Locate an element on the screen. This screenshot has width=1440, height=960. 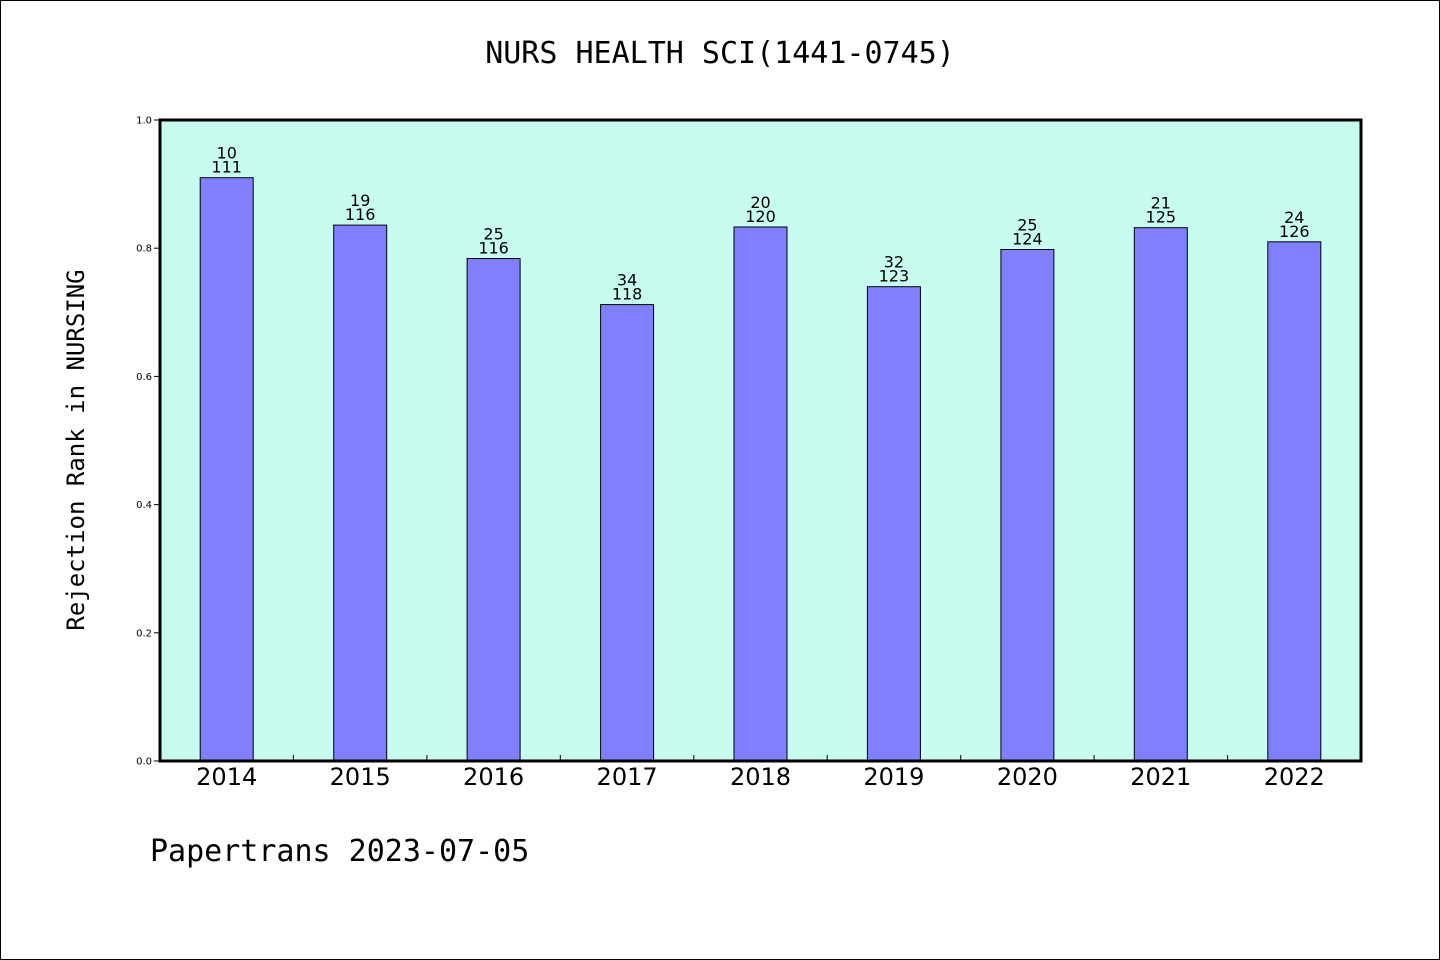
bar-label-bottom-2020: 124 is located at coordinates (1027, 239).